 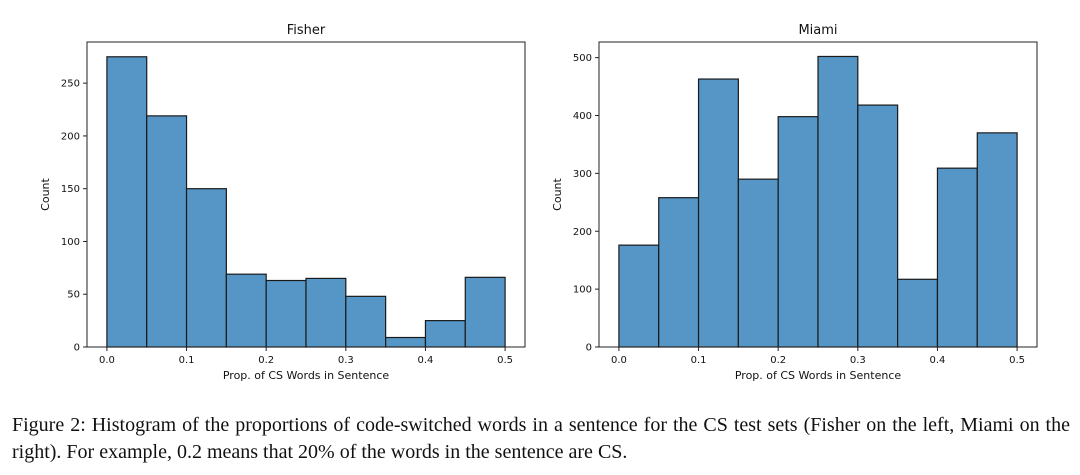 What do you see at coordinates (306, 30) in the screenshot?
I see `fisher-chart-title: Fisher` at bounding box center [306, 30].